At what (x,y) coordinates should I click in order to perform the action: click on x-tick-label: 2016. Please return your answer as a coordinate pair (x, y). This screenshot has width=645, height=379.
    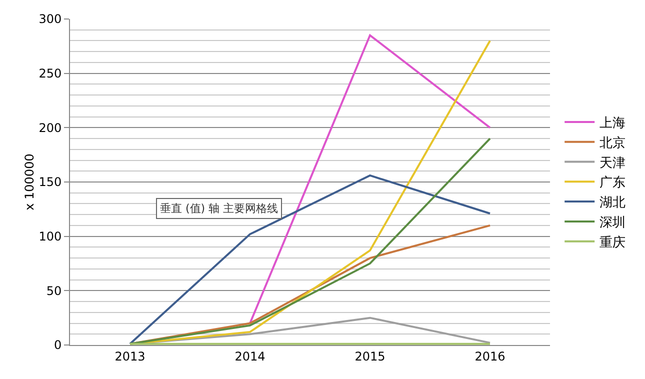
    Looking at the image, I should click on (490, 356).